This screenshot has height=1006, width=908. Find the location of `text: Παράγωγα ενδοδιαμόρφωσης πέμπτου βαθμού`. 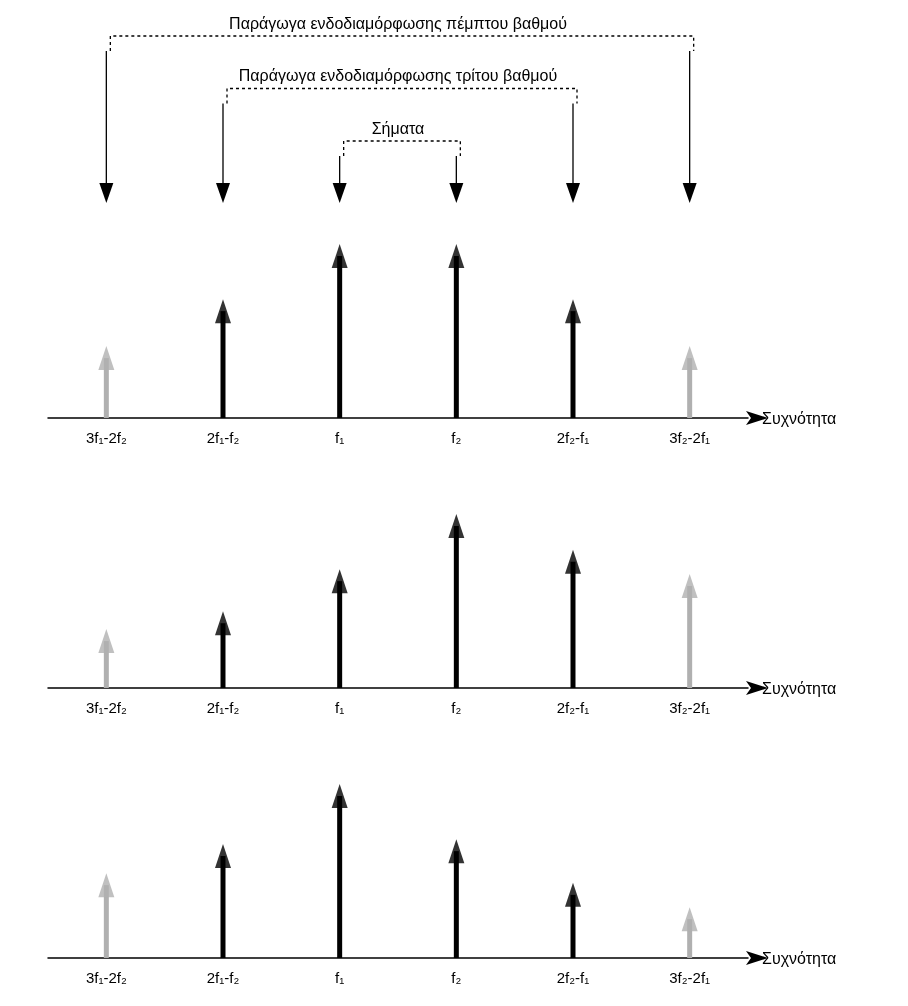

text: Παράγωγα ενδοδιαμόρφωσης πέμπτου βαθμού is located at coordinates (398, 23).